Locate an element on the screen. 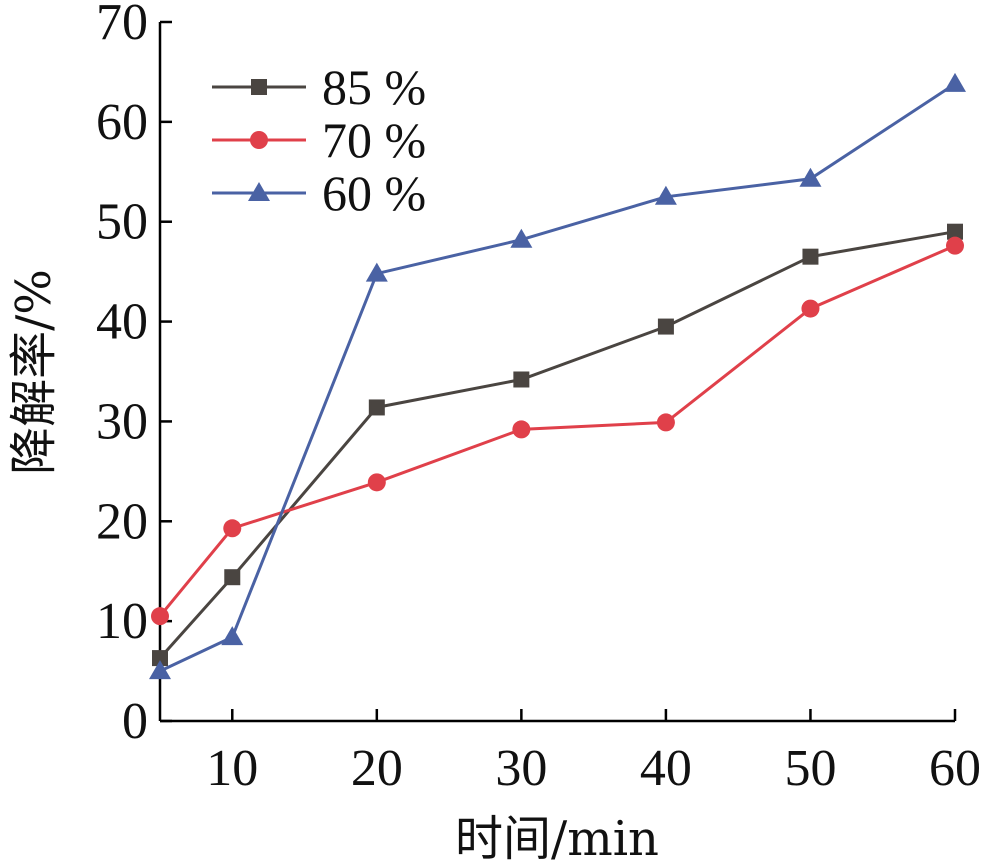  y-tick-label: 10 is located at coordinates (122, 621).